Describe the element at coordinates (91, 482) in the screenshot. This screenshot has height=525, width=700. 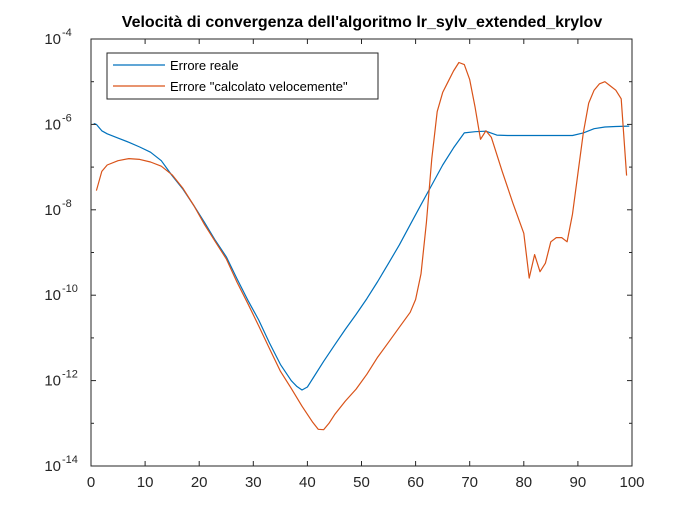
I see `x-tick-label: 0` at that location.